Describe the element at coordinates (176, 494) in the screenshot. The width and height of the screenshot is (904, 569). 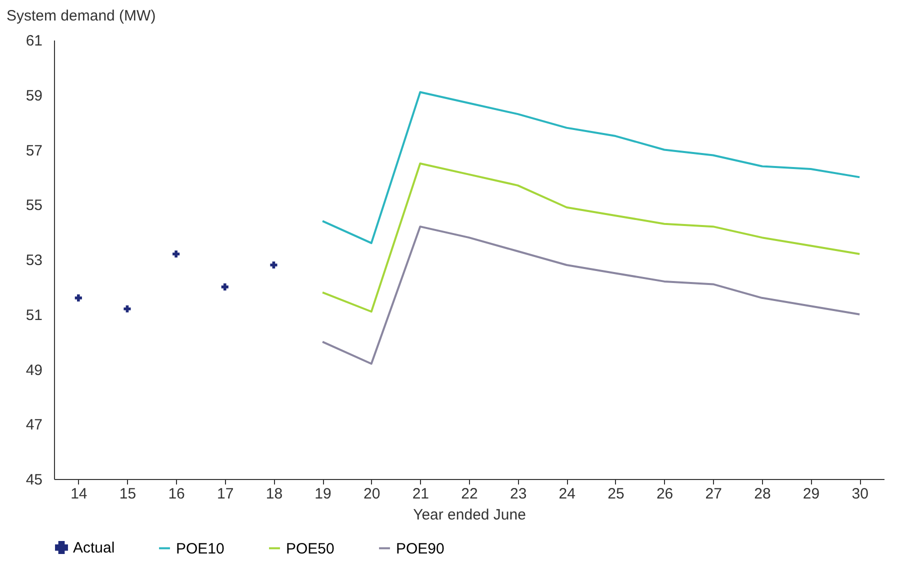
I see `x-tick-label: 16` at that location.